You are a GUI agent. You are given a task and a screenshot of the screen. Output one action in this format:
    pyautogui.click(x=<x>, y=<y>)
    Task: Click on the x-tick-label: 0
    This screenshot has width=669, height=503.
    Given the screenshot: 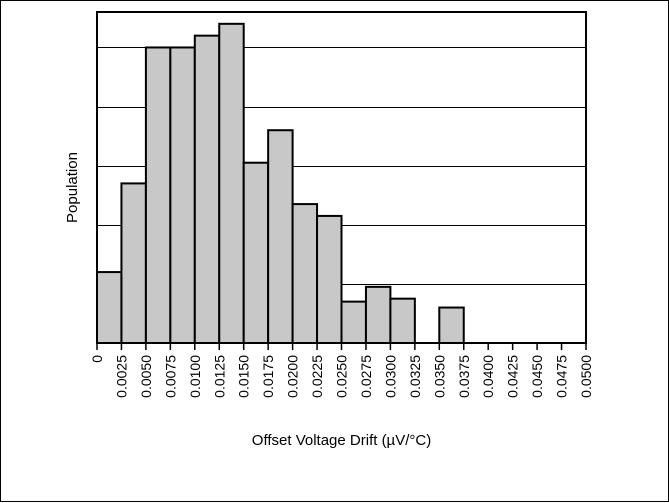 What is the action you would take?
    pyautogui.click(x=97, y=359)
    